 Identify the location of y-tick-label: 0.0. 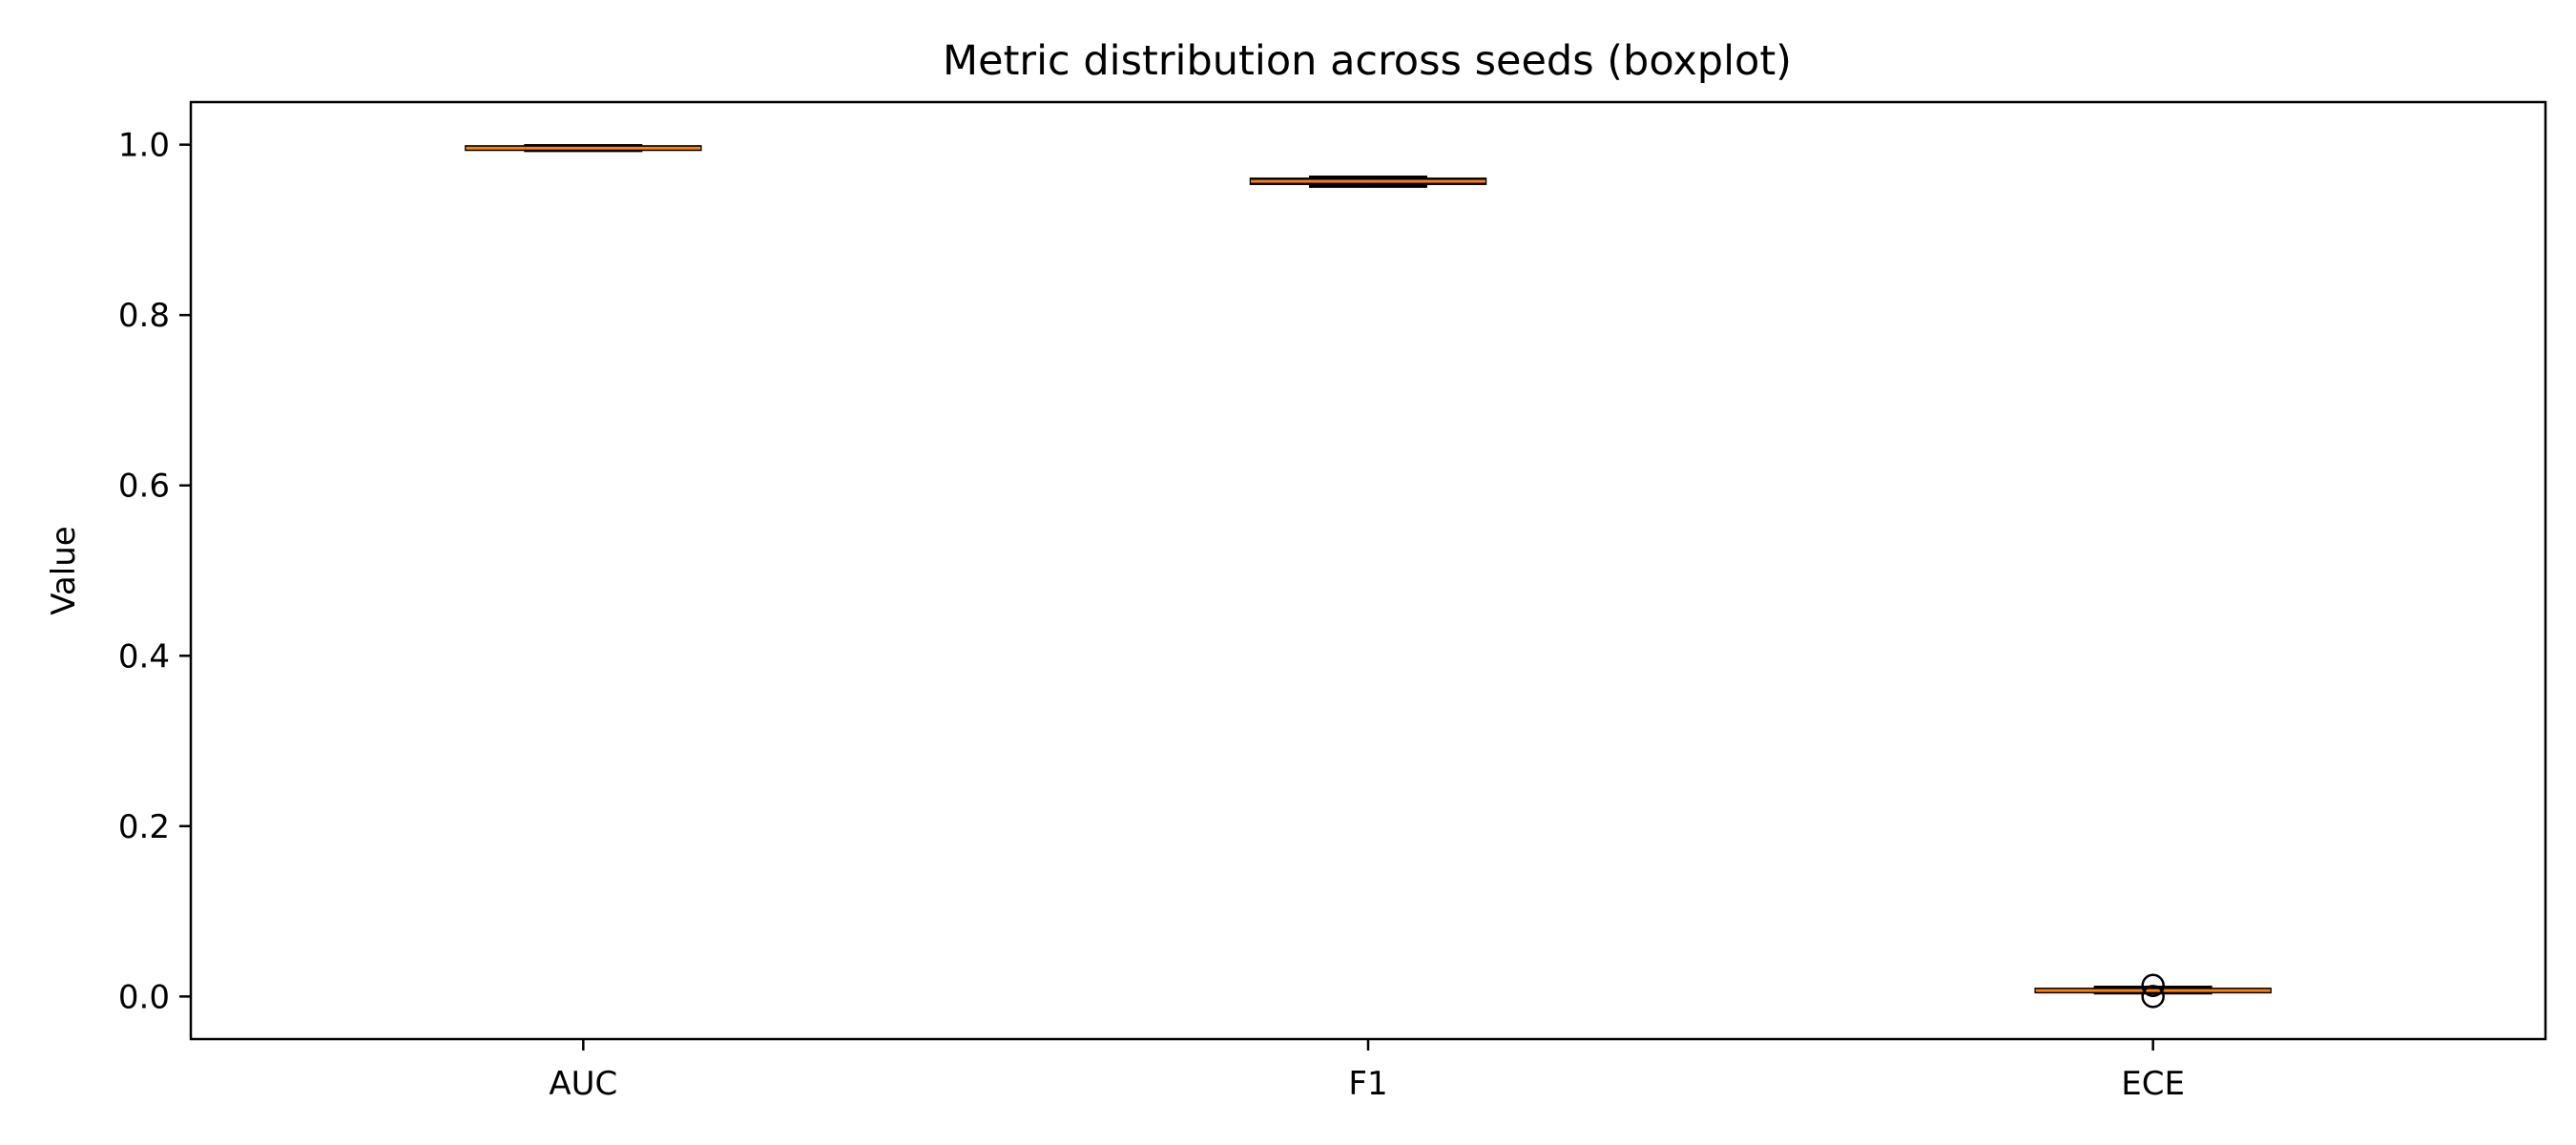
(144, 997).